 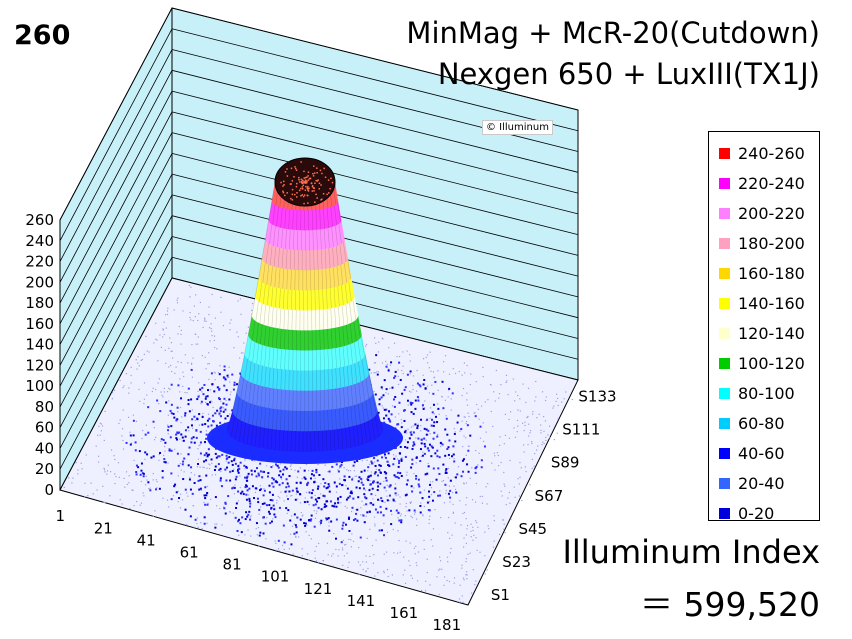 I want to click on peak-band-base, so click(x=305, y=239).